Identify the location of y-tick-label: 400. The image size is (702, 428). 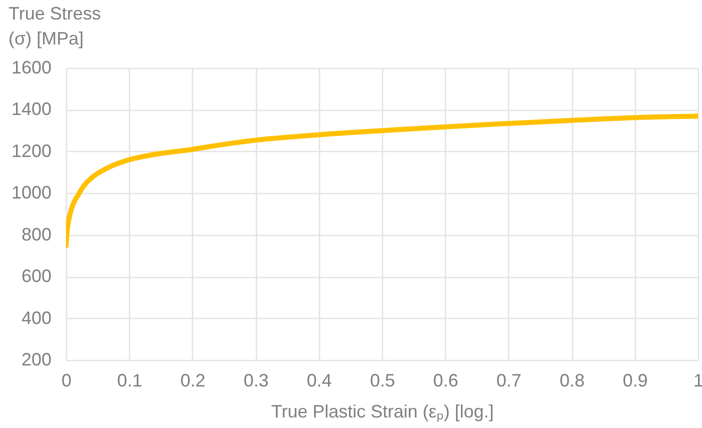
(36, 318).